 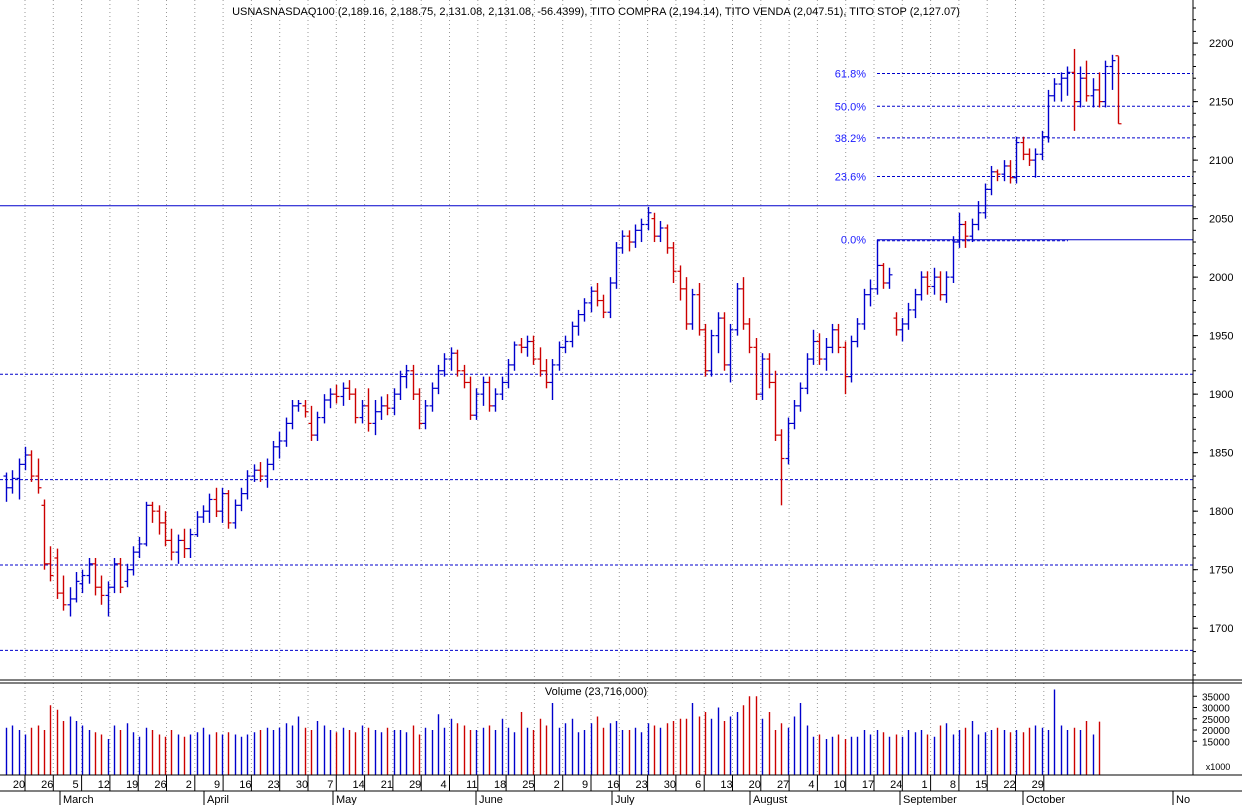 I want to click on price-tick-label: 1800, so click(x=1221, y=512).